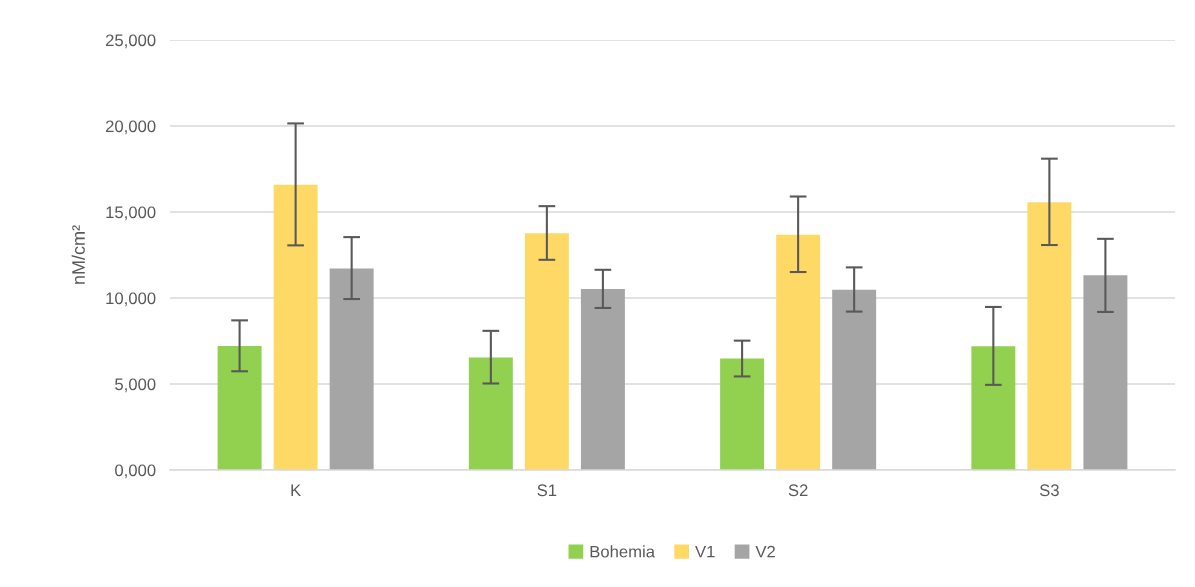  Describe the element at coordinates (798, 490) in the screenshot. I see `x-tick-label: S2` at that location.